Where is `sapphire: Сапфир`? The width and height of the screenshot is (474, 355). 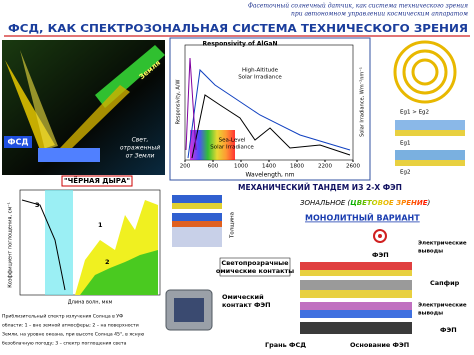 sapphire: Сапфир is located at coordinates (445, 283).